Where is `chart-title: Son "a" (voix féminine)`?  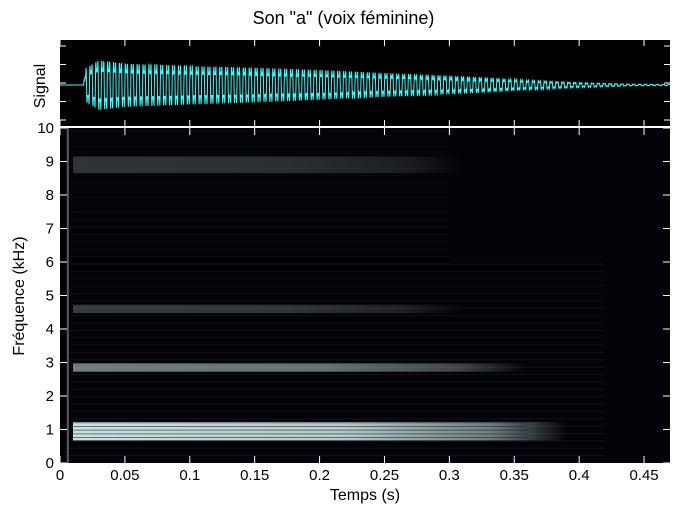
chart-title: Son "a" (voix féminine) is located at coordinates (343, 18).